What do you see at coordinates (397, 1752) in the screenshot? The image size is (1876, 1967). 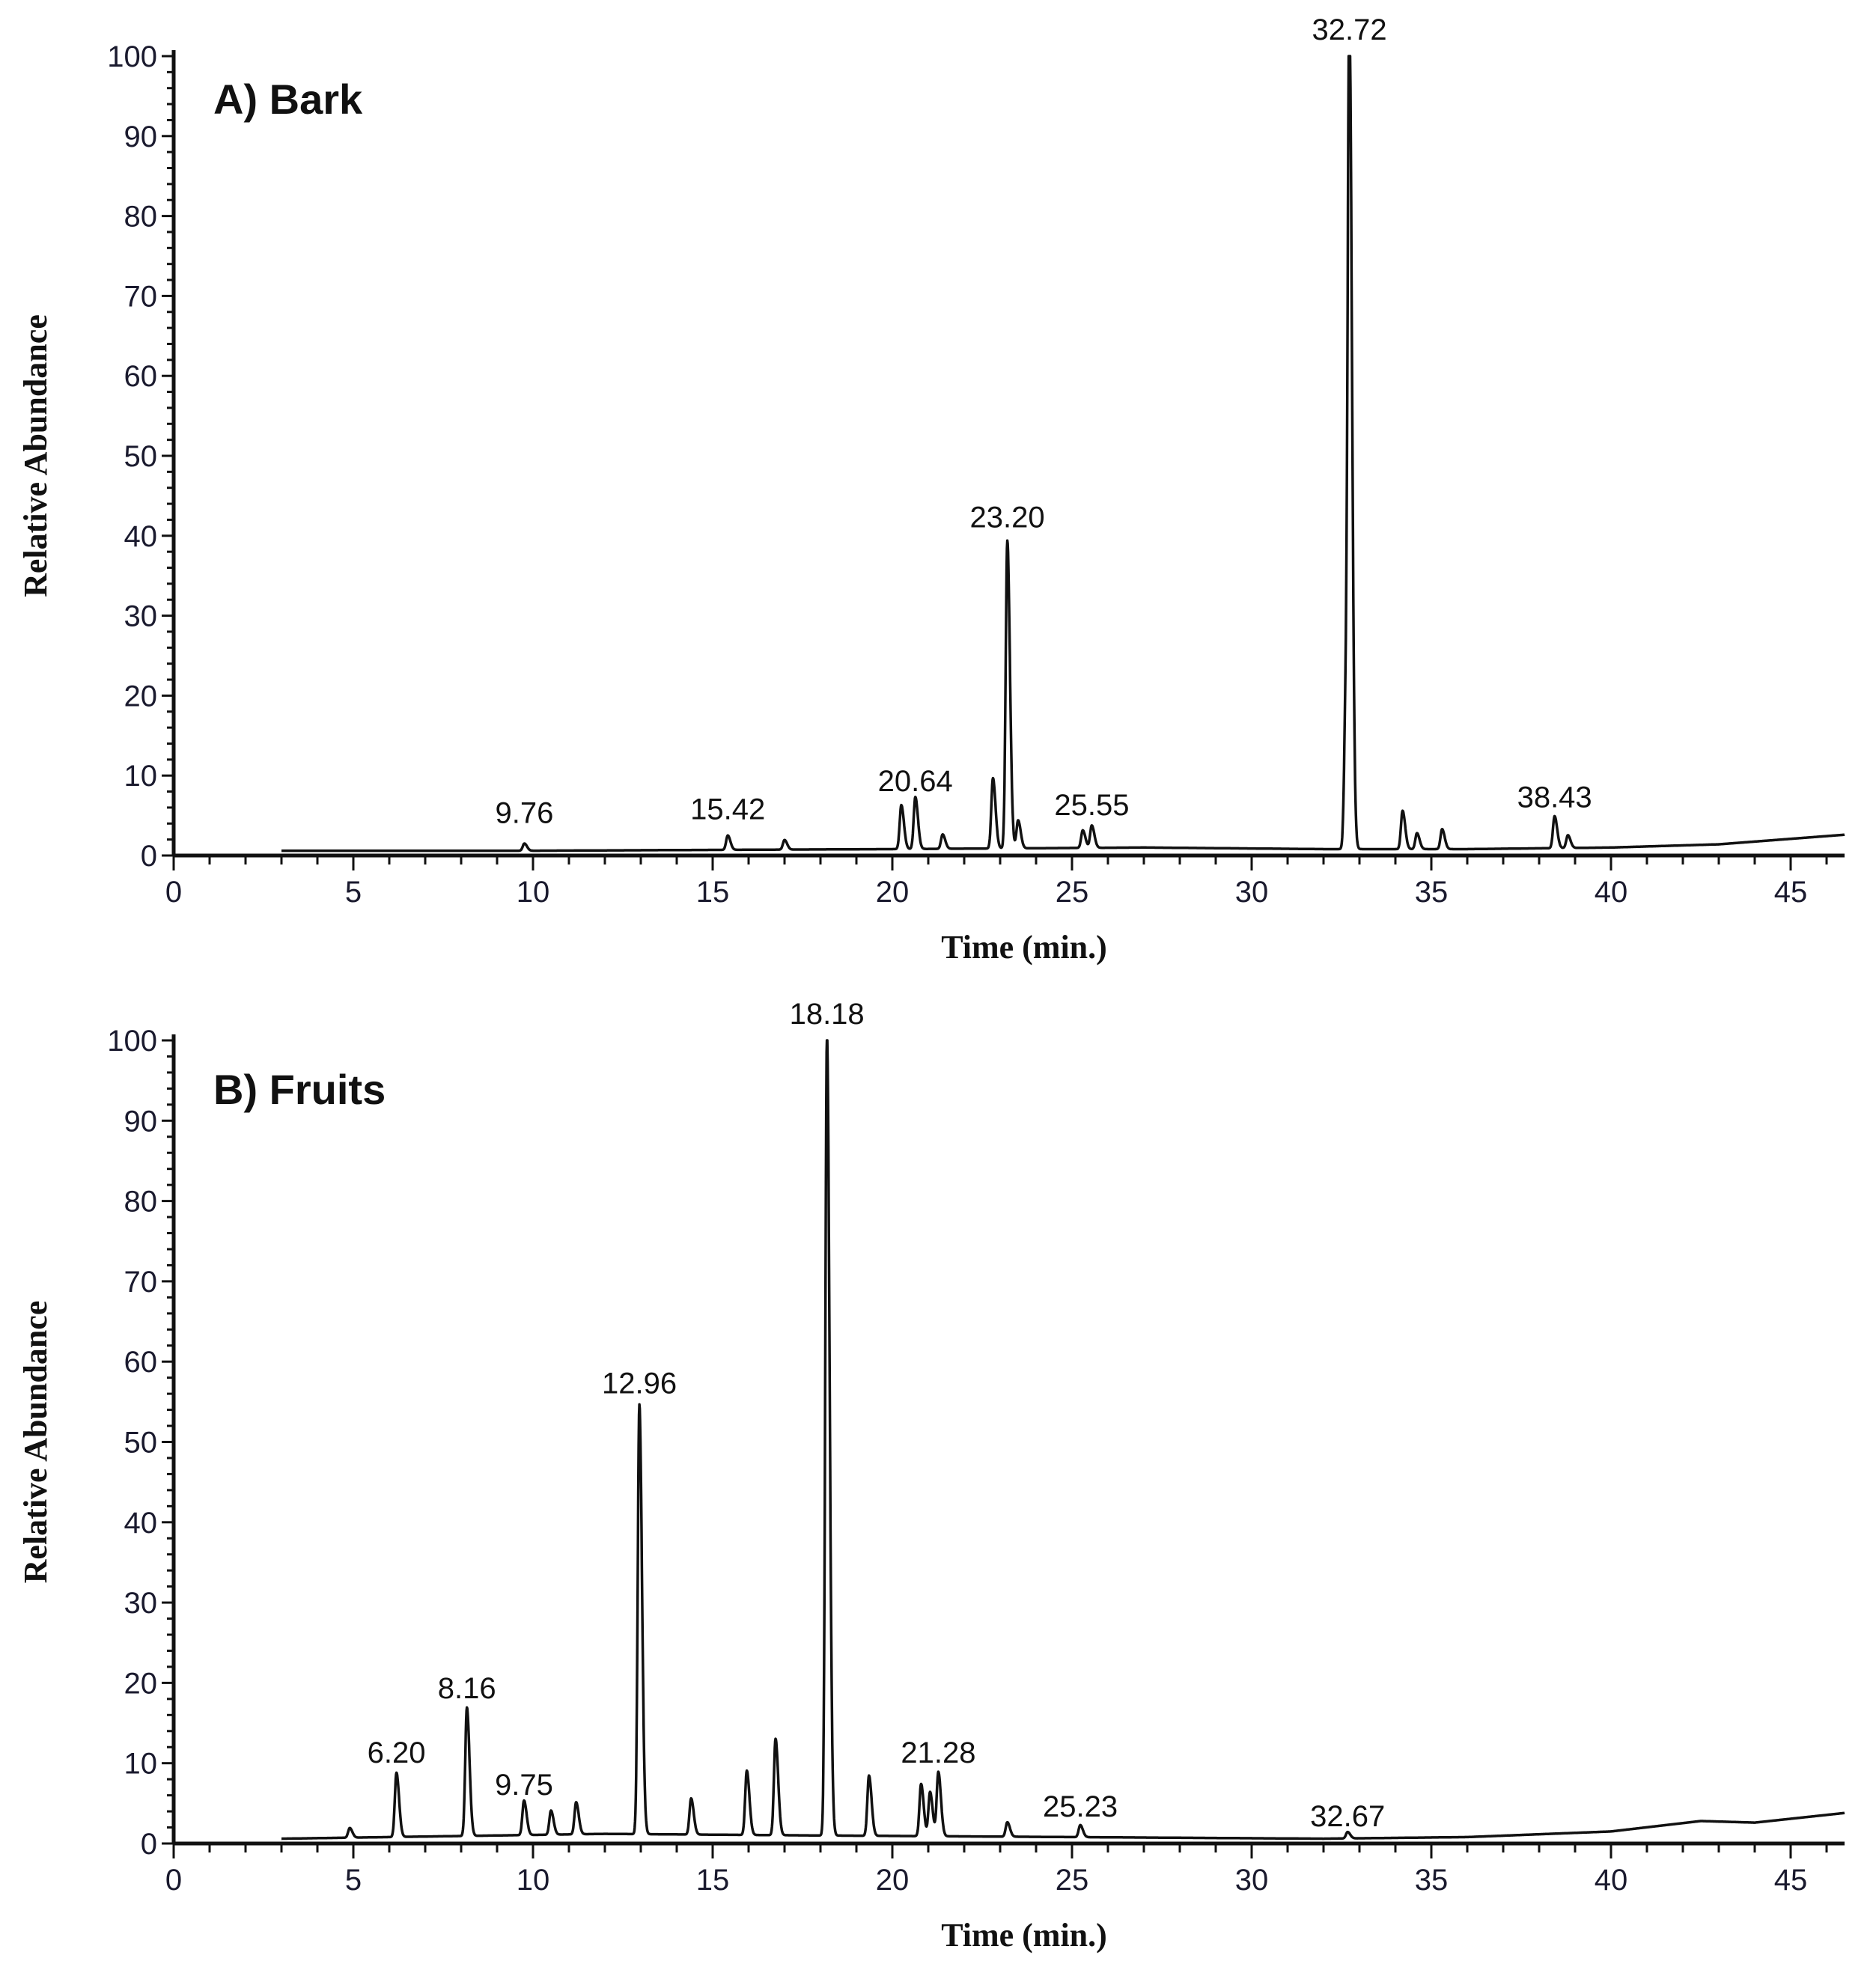 I see `peak-label: 6.20` at bounding box center [397, 1752].